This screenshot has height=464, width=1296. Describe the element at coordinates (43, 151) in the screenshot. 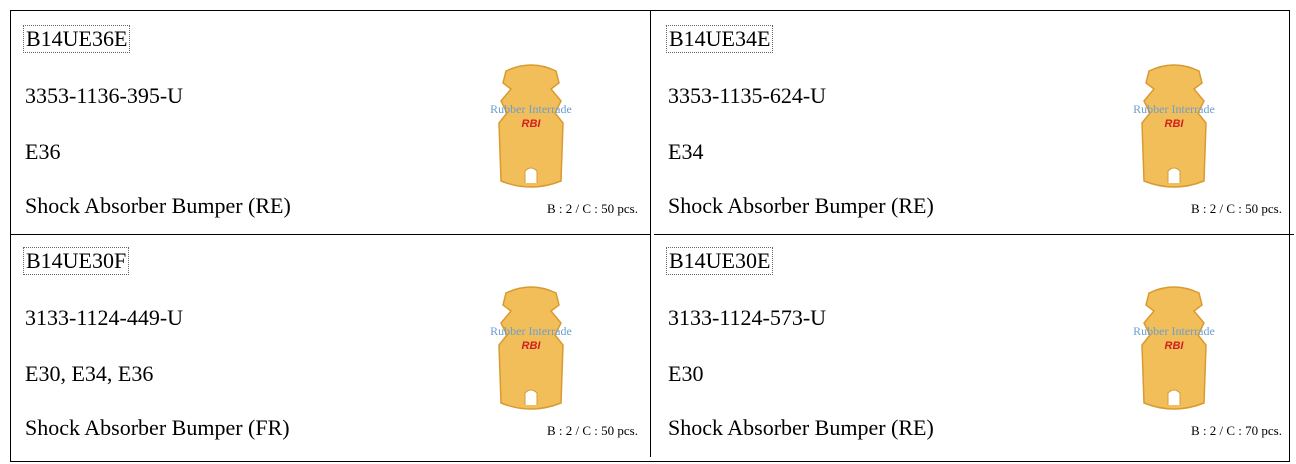

I see `model: E36` at that location.